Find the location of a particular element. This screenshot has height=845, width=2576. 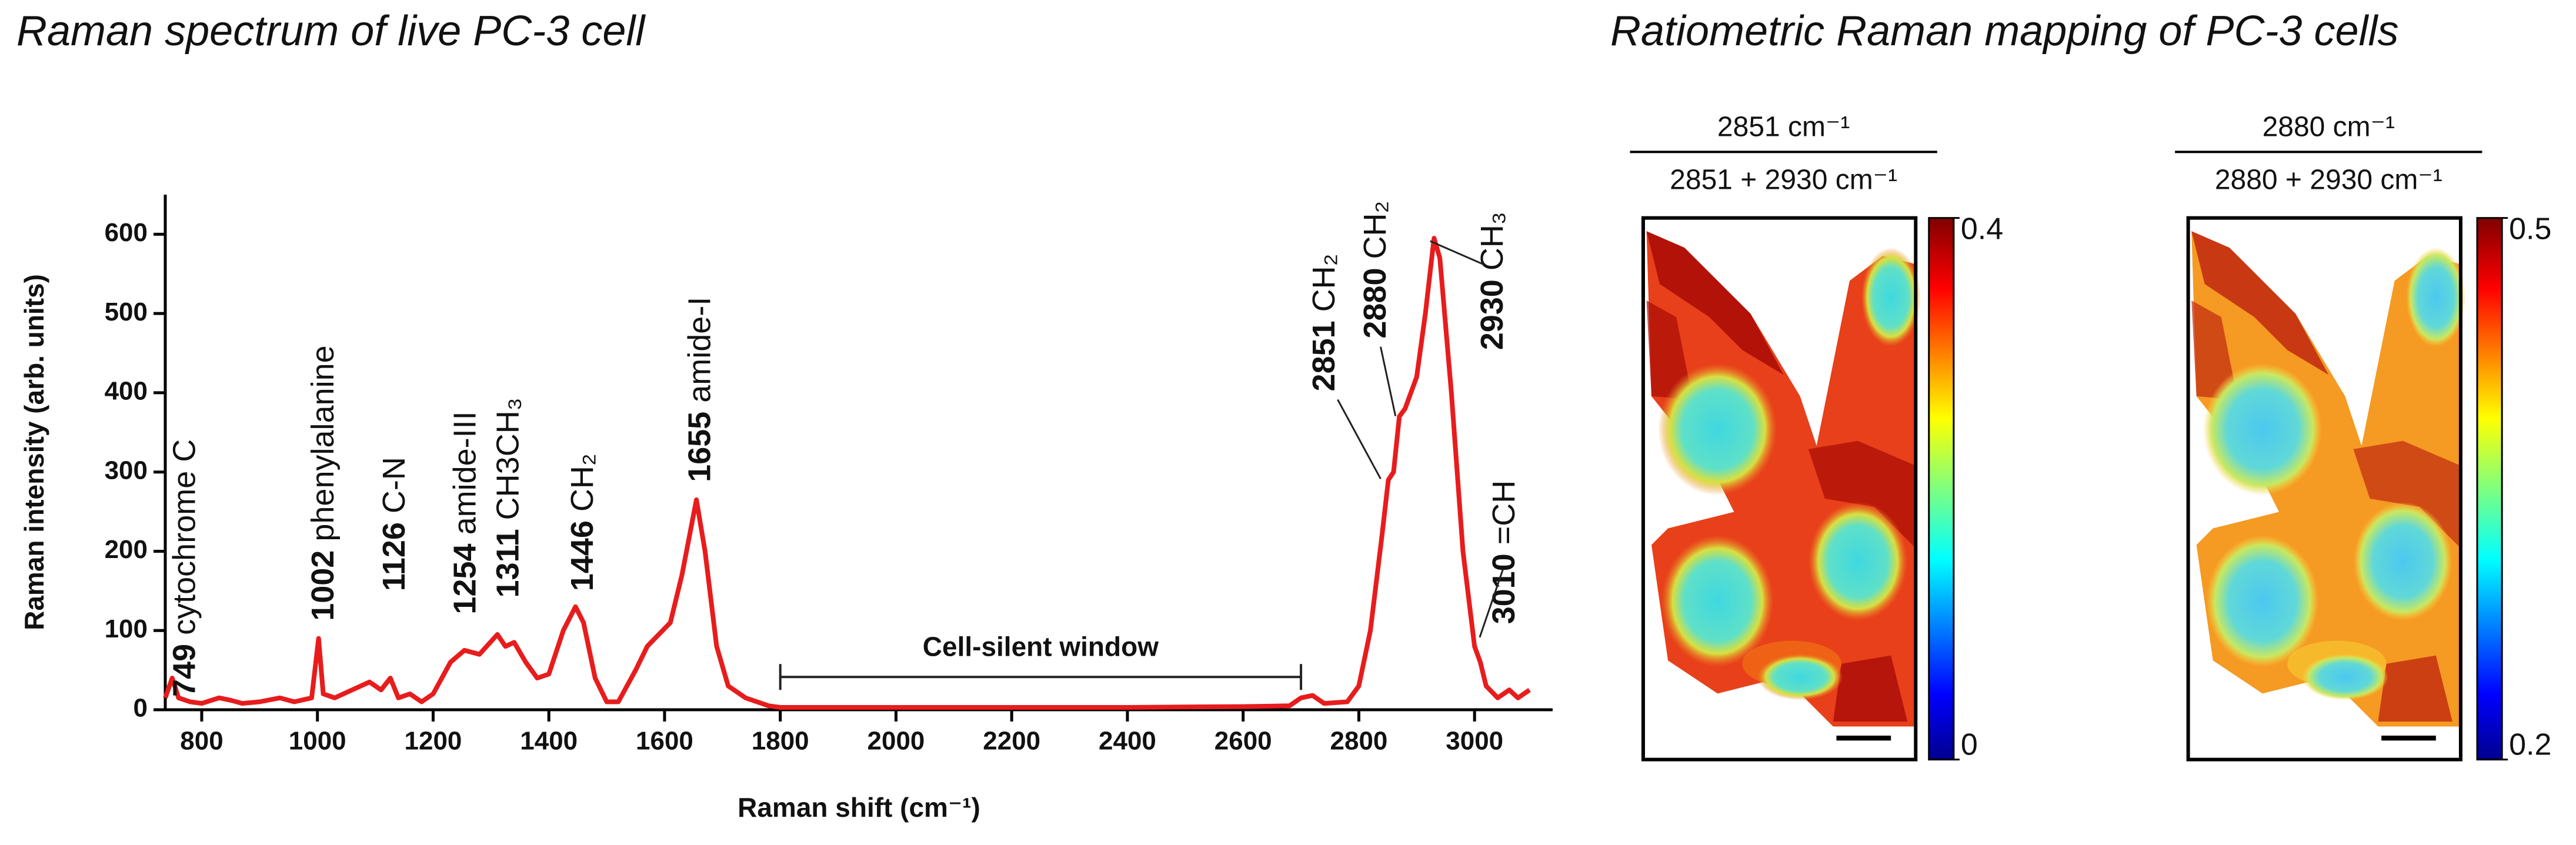

peak-text: CH₃ is located at coordinates (1492, 241).